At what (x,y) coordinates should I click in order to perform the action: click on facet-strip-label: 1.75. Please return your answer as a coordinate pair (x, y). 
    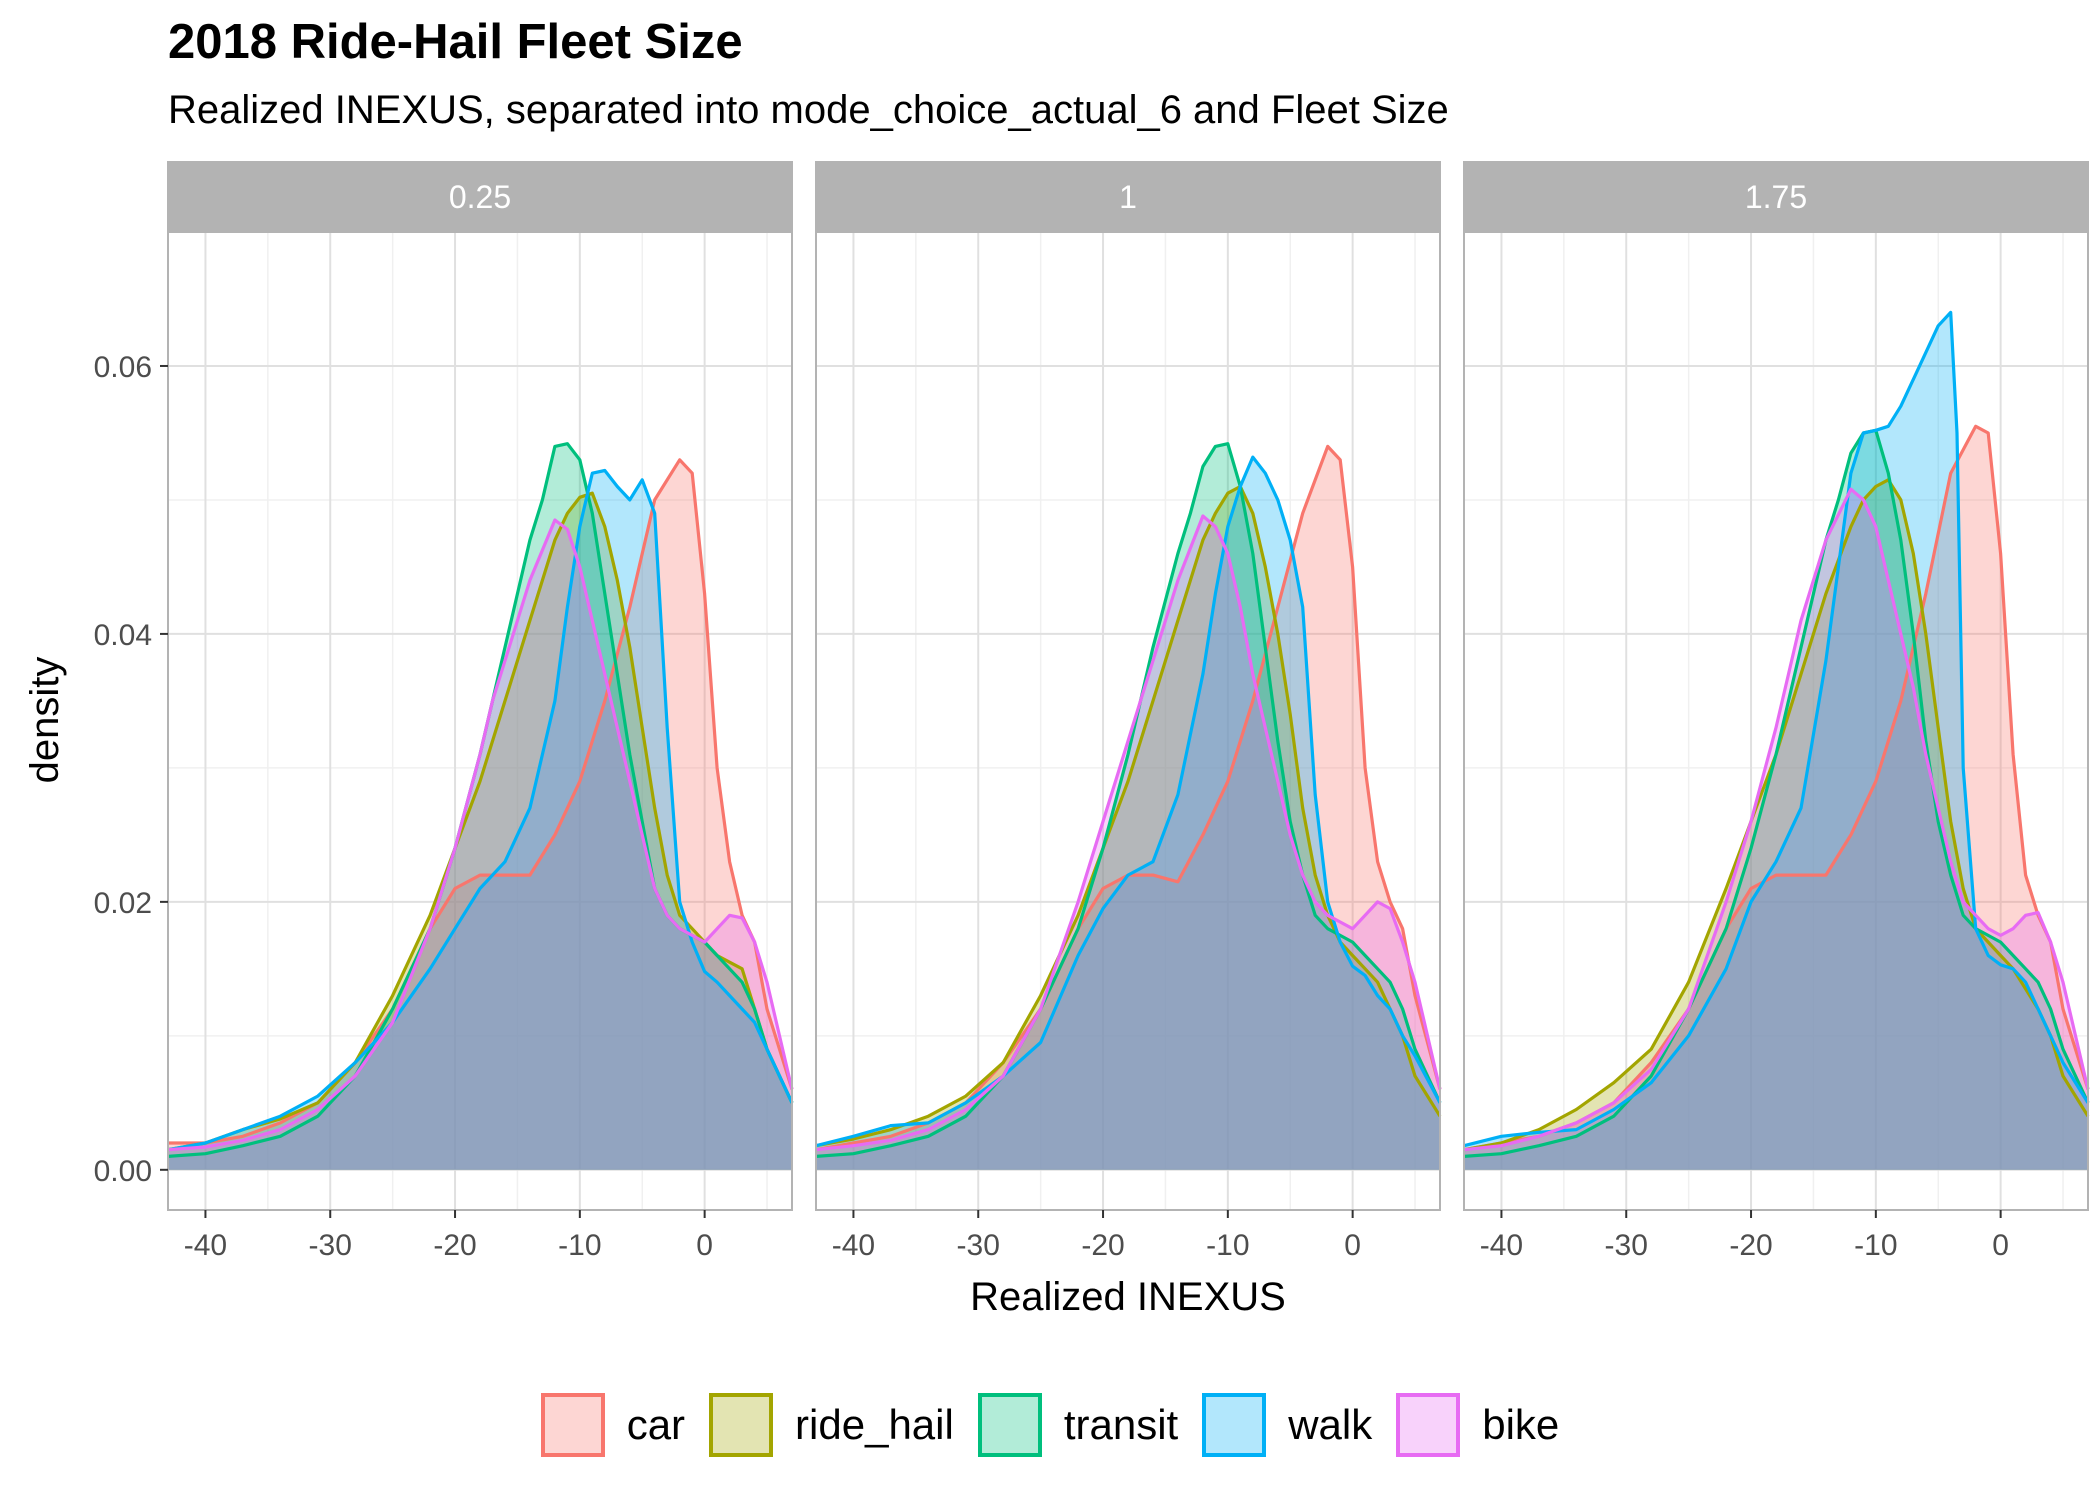
    Looking at the image, I should click on (1776, 197).